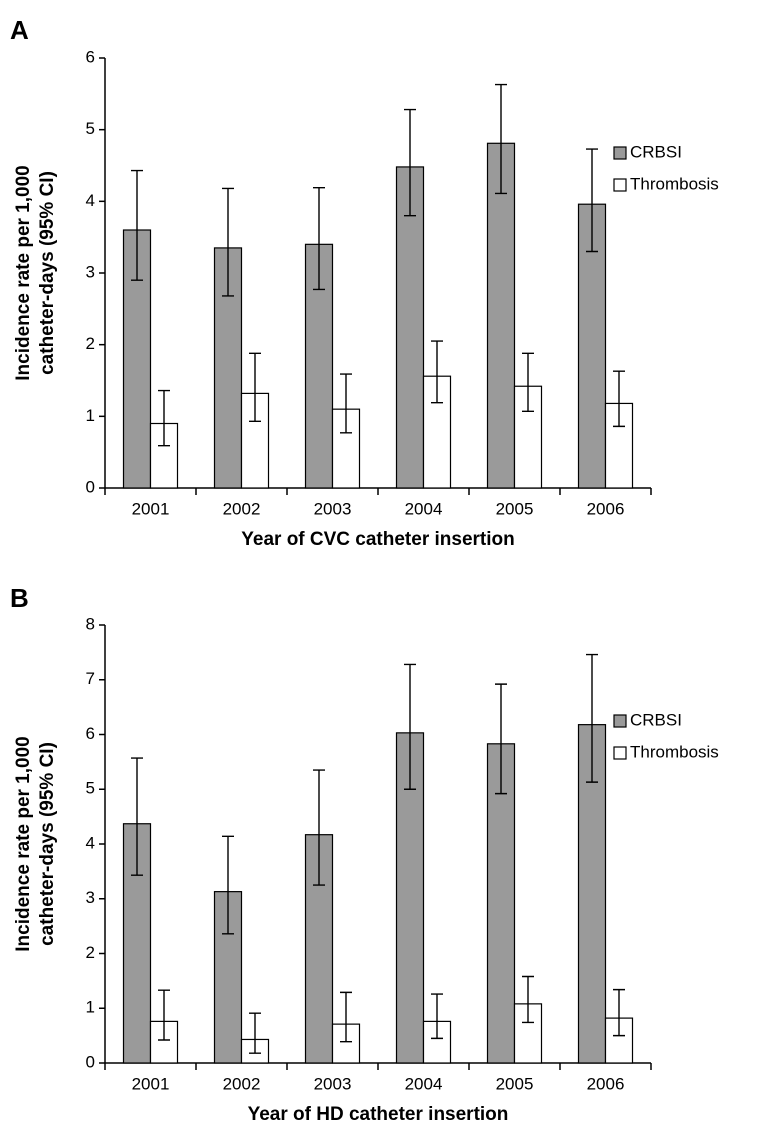 This screenshot has height=1125, width=769. I want to click on y-tick-label: 8, so click(90, 623).